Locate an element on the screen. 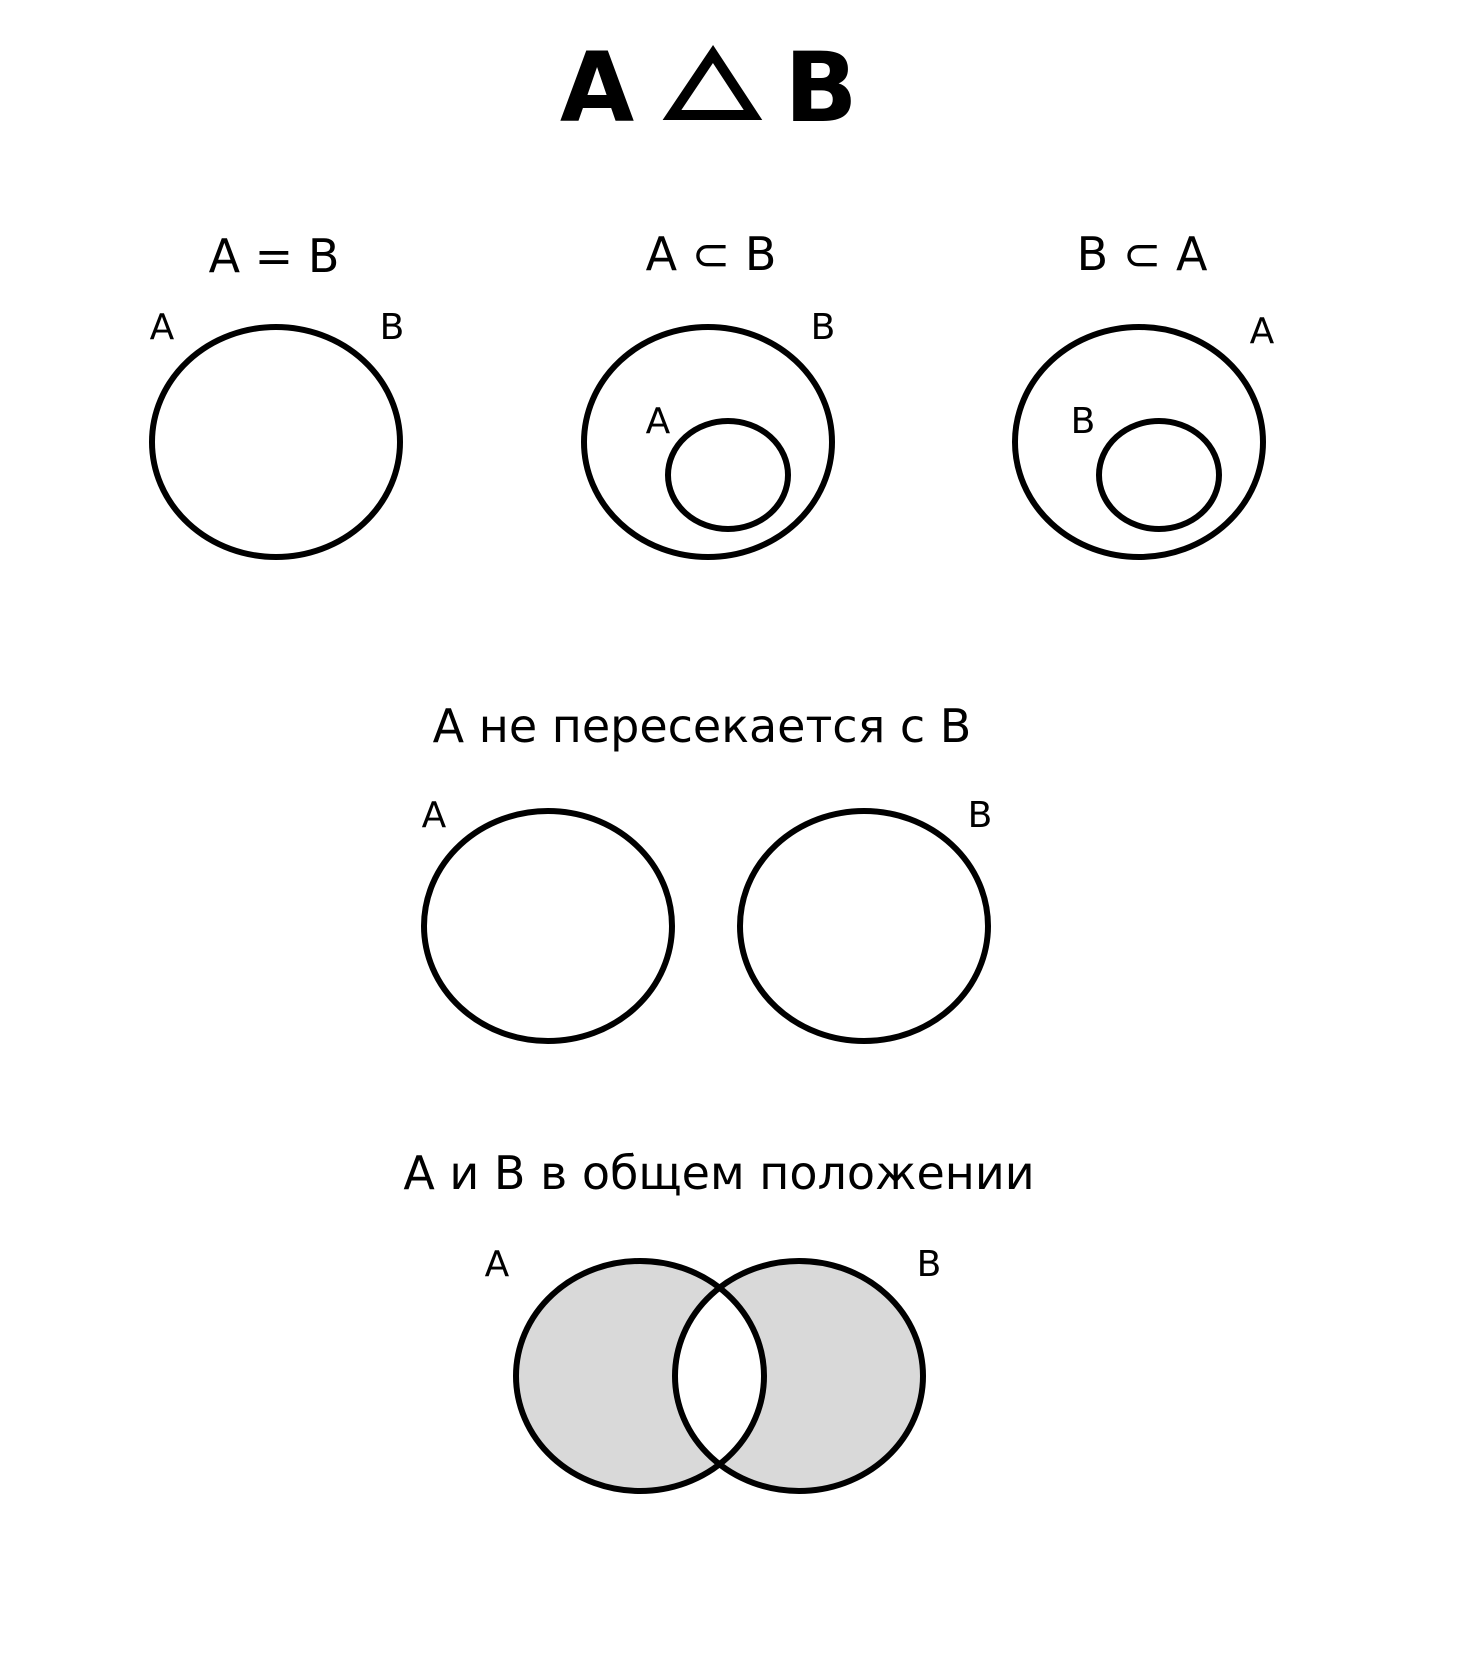  panel-b-subset-a: B ⊂ A A B is located at coordinates (1143, 393).